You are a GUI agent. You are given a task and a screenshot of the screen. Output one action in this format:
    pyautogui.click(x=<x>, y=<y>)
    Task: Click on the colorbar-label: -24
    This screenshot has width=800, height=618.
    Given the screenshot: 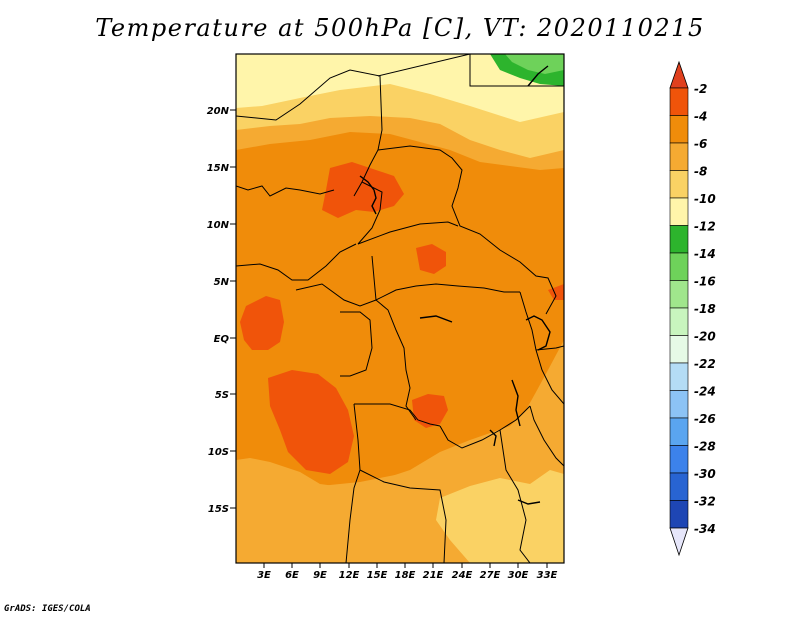 What is the action you would take?
    pyautogui.click(x=705, y=392)
    